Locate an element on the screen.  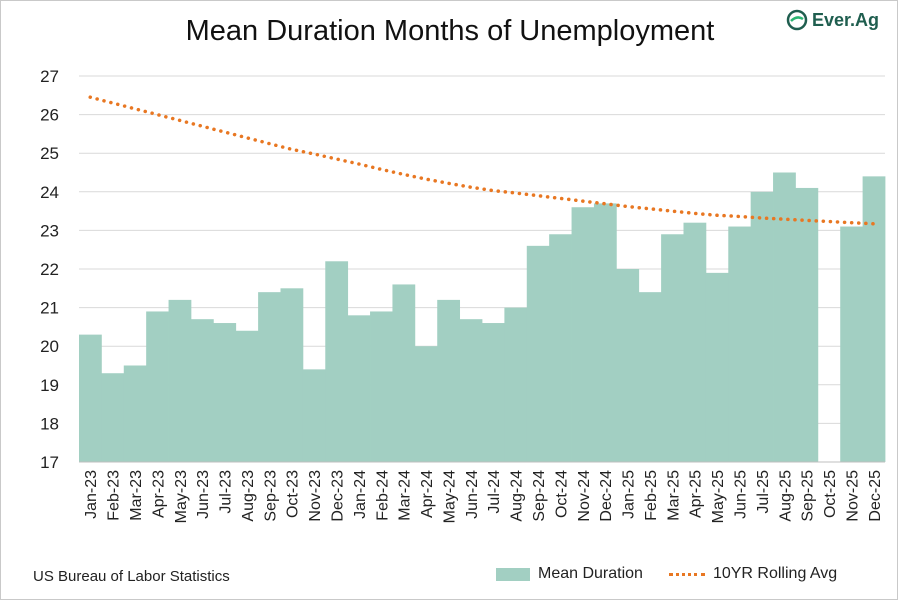
x-tick-label: Mar-23 is located at coordinates (136, 495).